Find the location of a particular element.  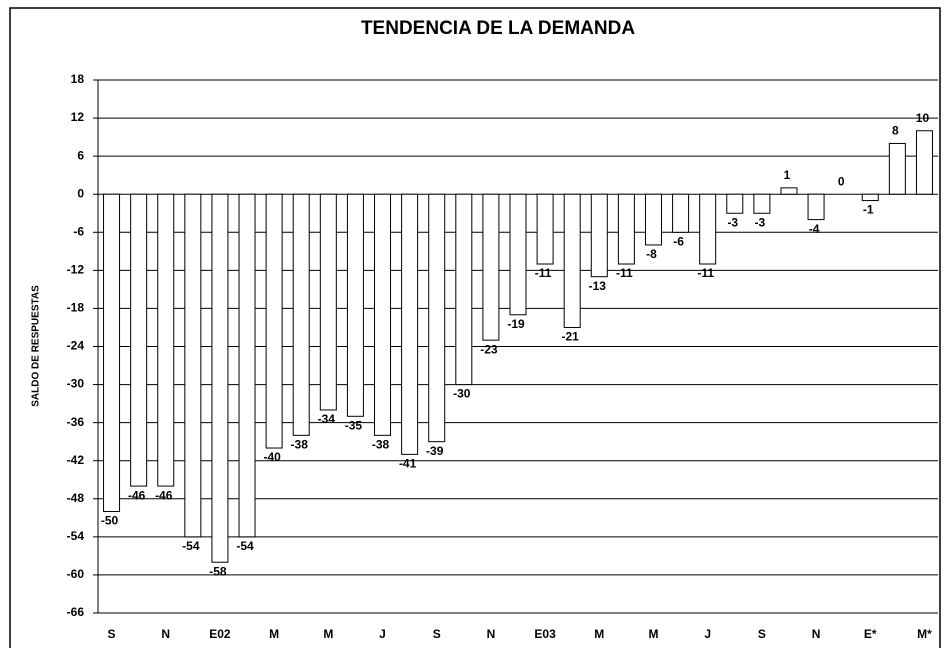

value-label: -41 is located at coordinates (408, 464).